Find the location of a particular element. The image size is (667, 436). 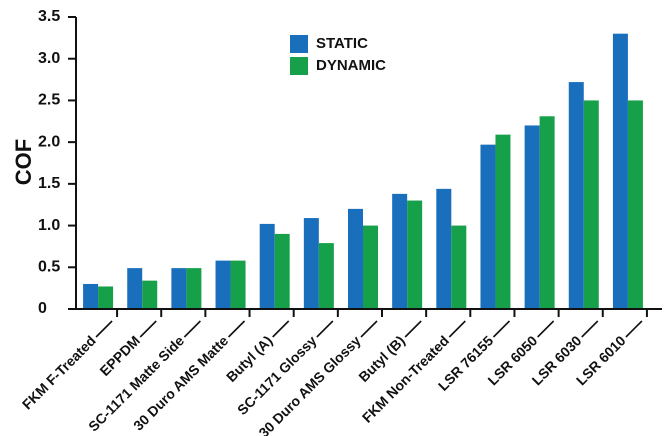

x-tick-label: FKM F-Treated is located at coordinates (59, 372).